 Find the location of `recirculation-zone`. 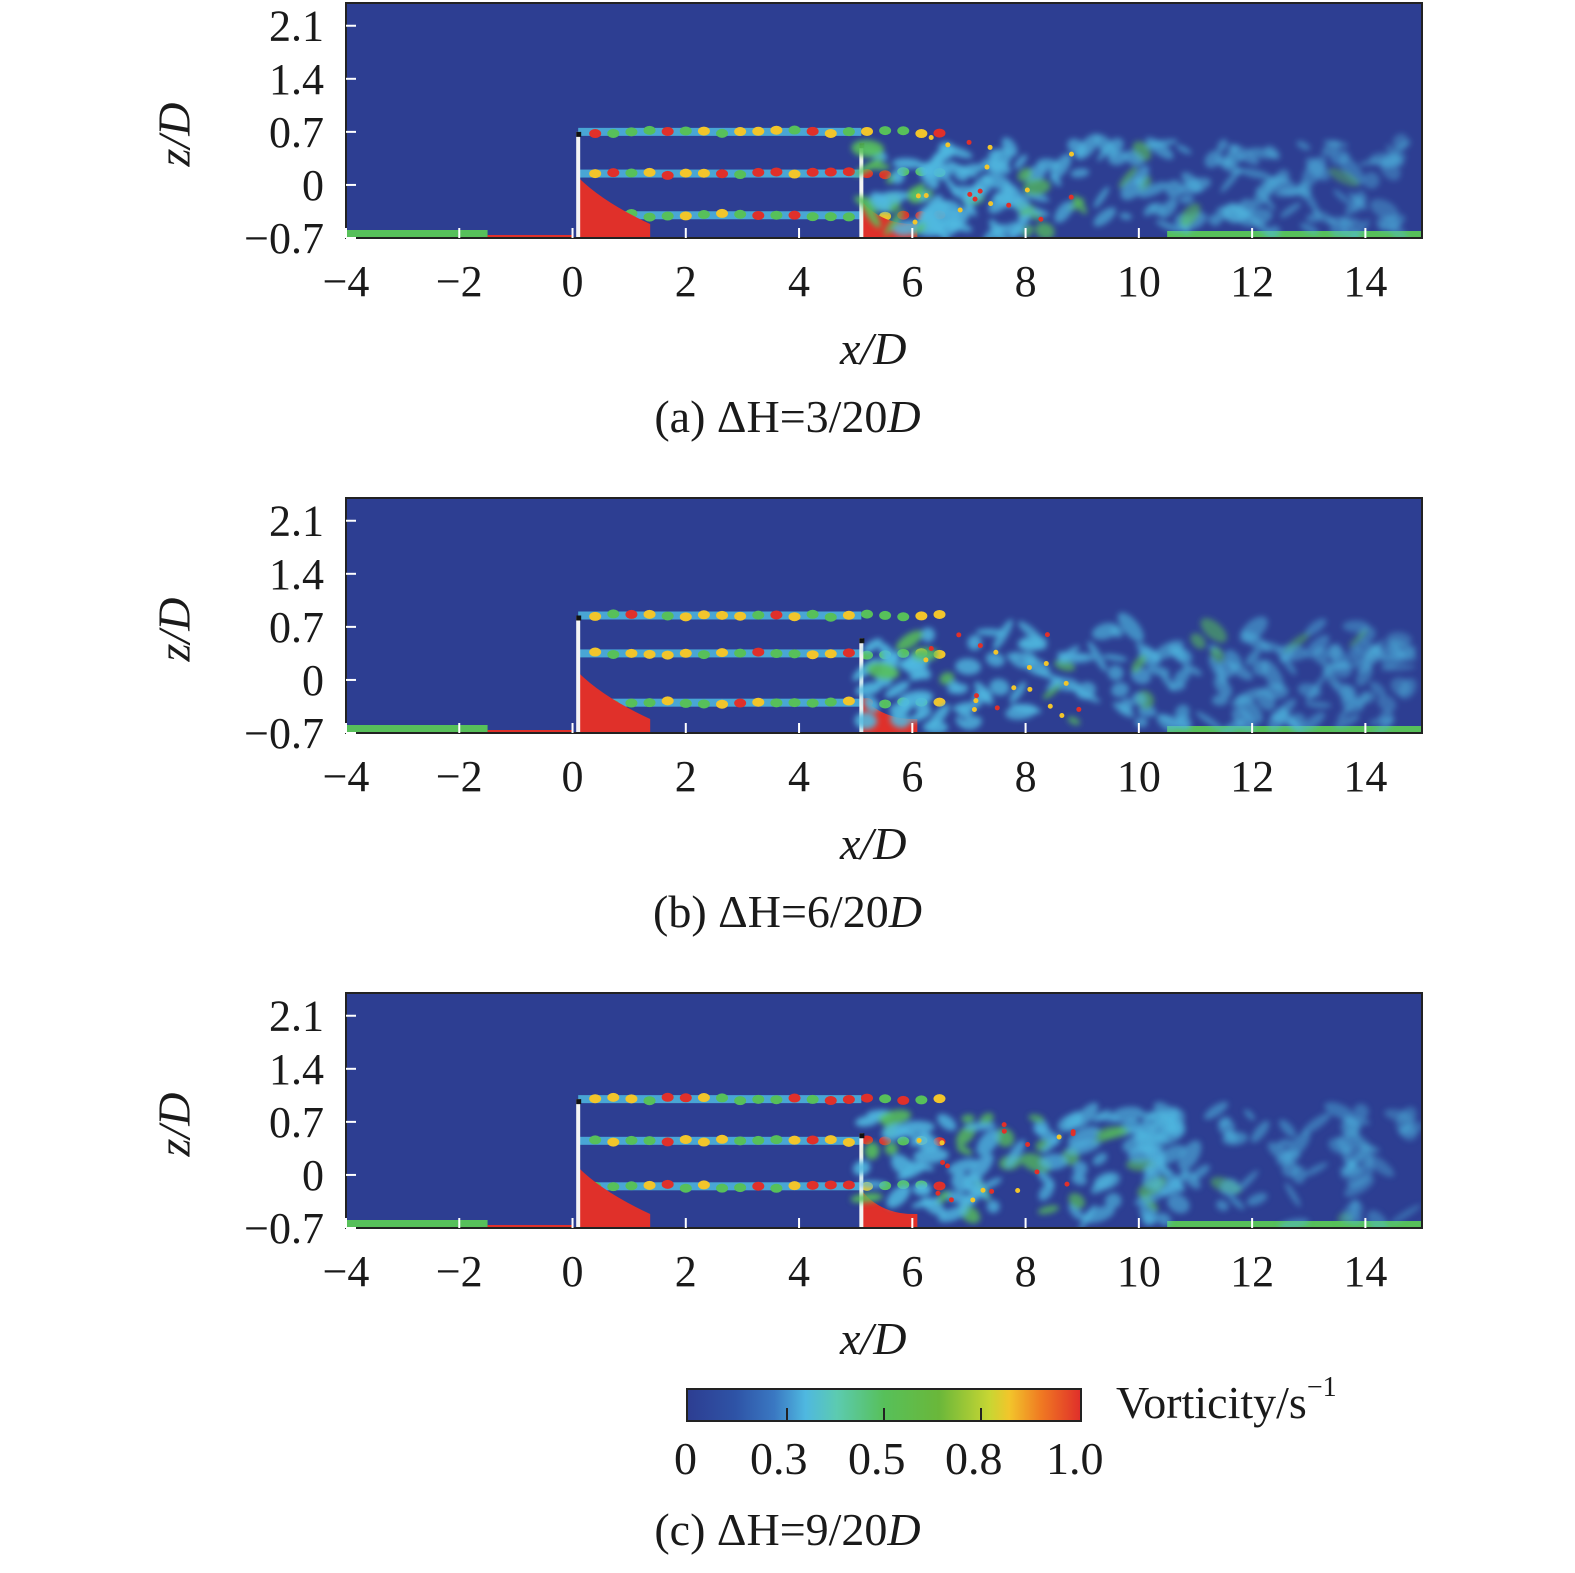

recirculation-zone is located at coordinates (889, 1209).